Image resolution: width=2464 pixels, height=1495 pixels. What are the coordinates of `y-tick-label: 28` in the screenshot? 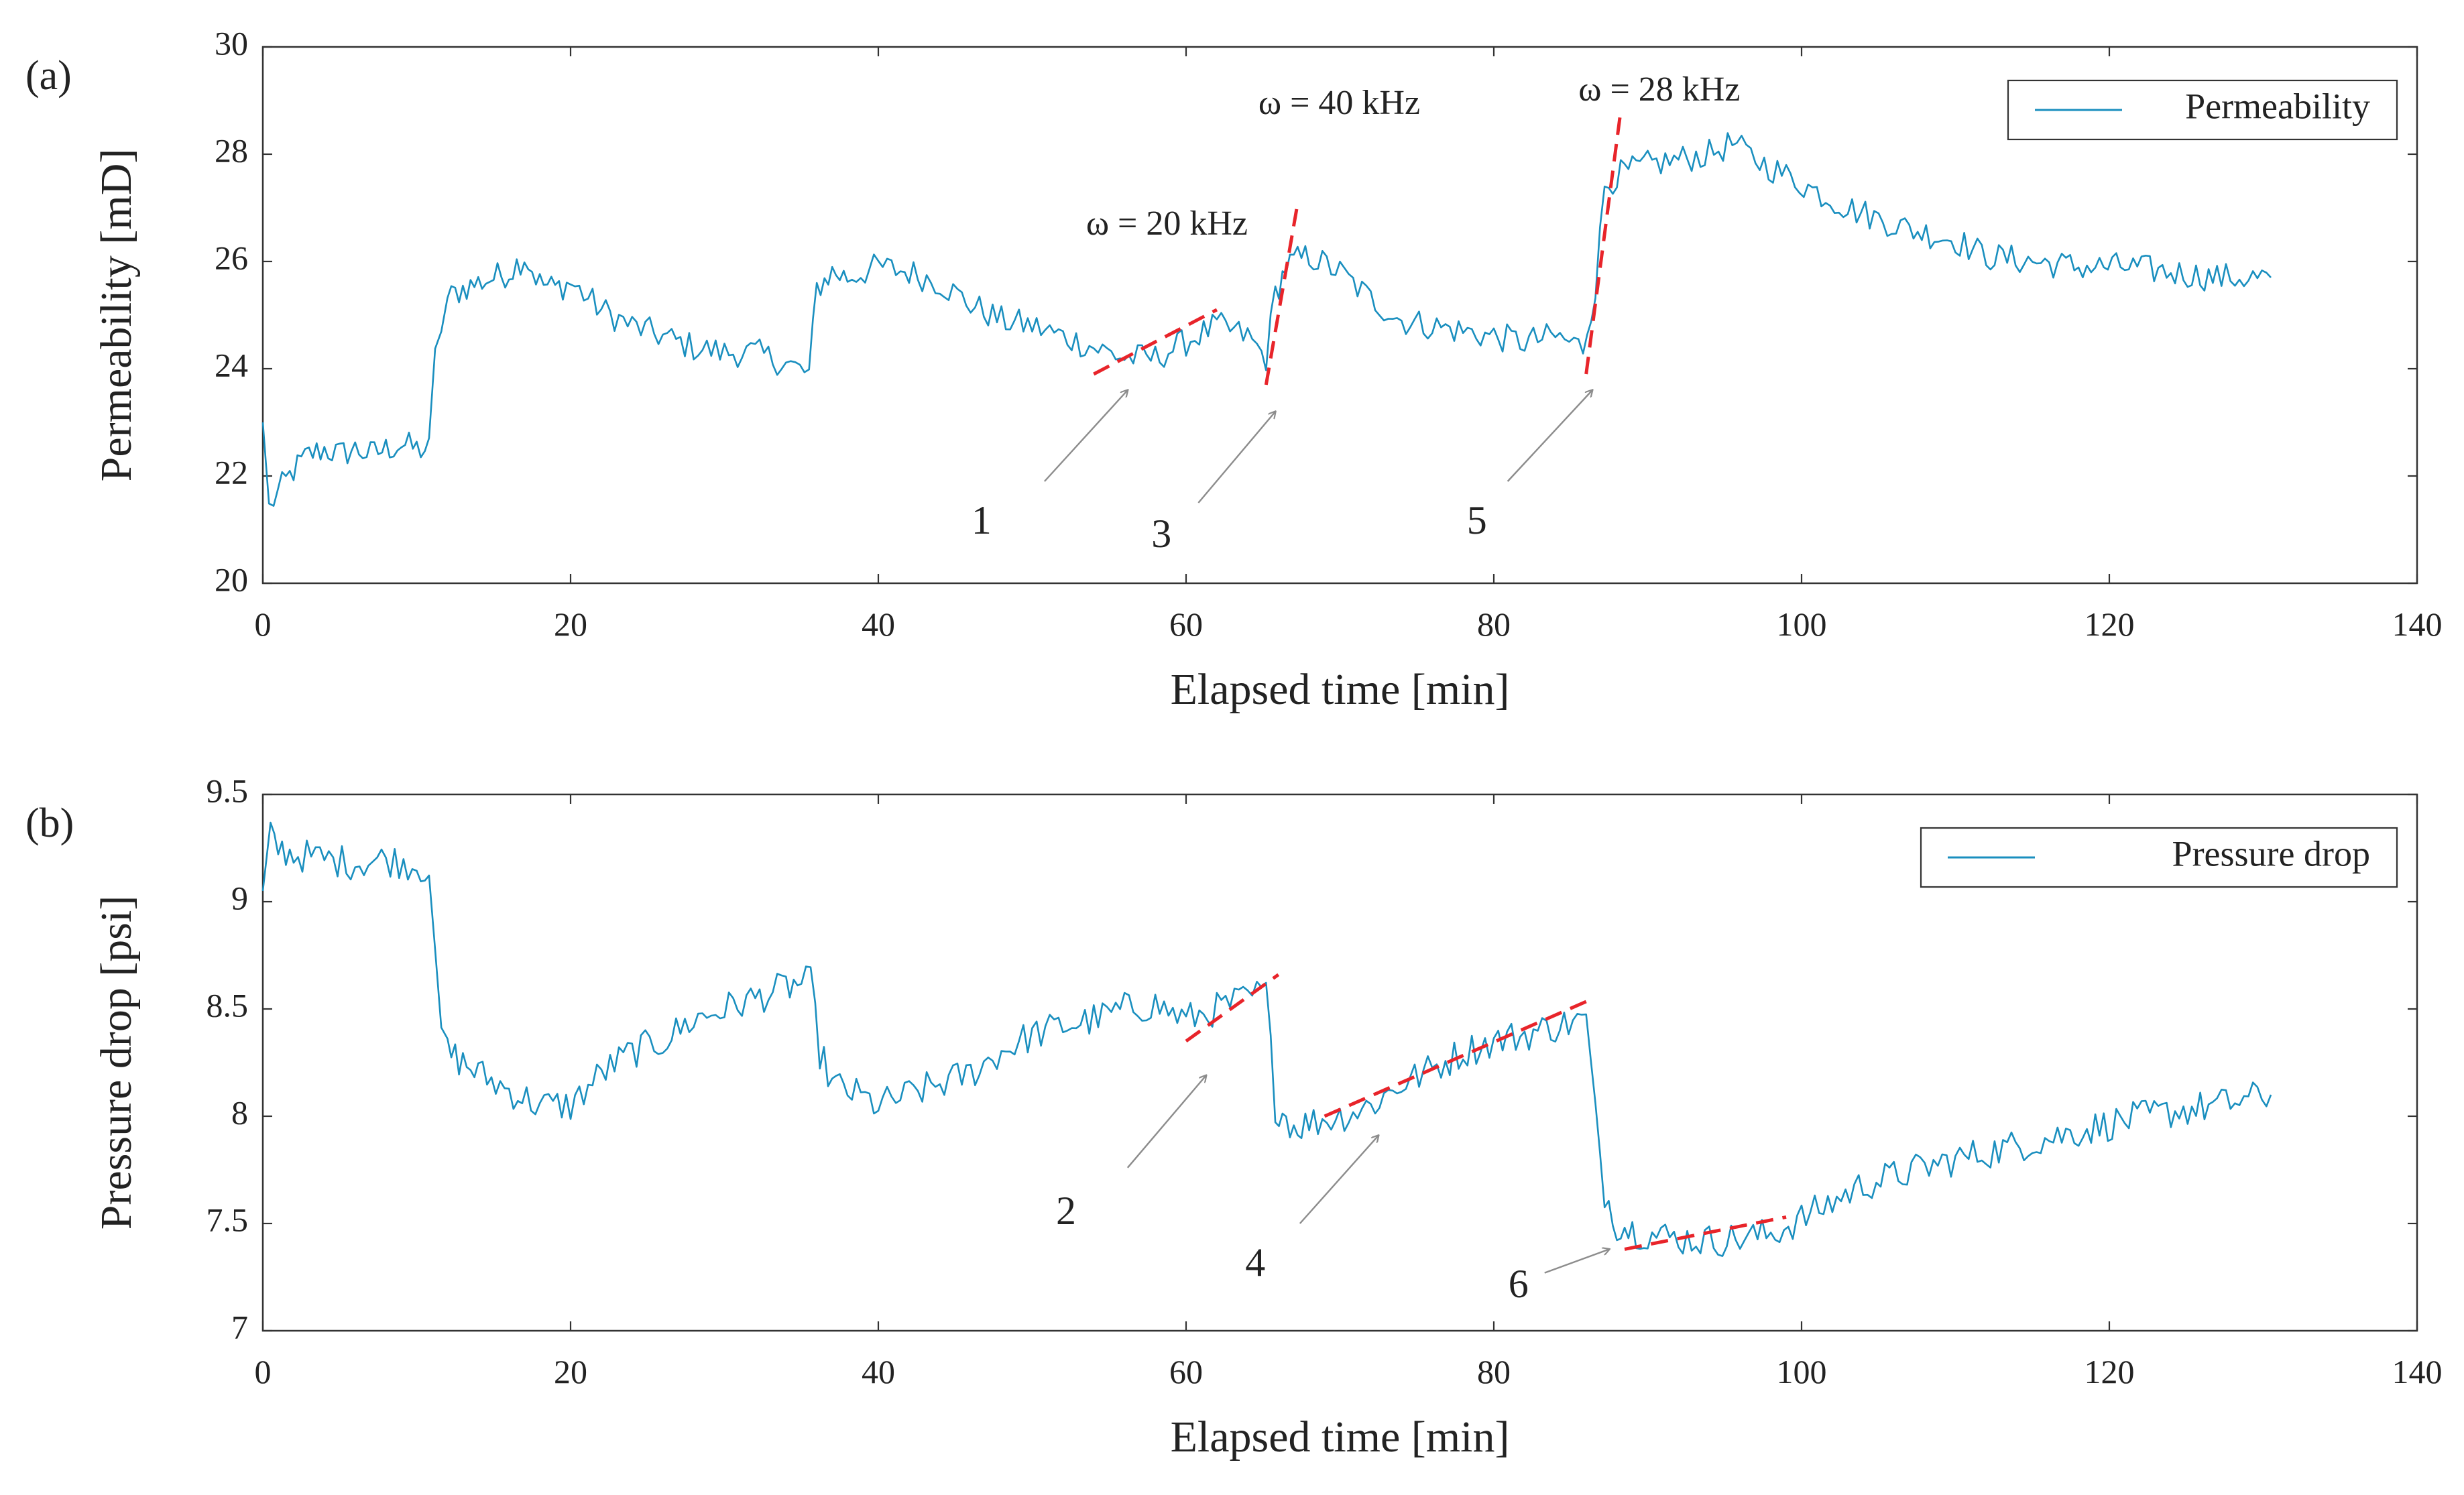 It's located at (231, 150).